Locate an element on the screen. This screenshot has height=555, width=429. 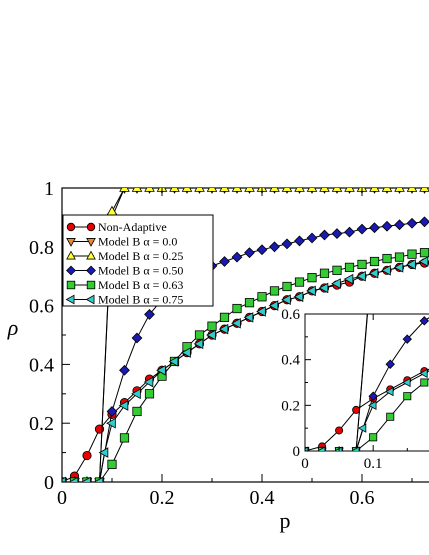
inset-axes: 0 0.1 0 0.2 0.4 0.6 is located at coordinates (344, 389).